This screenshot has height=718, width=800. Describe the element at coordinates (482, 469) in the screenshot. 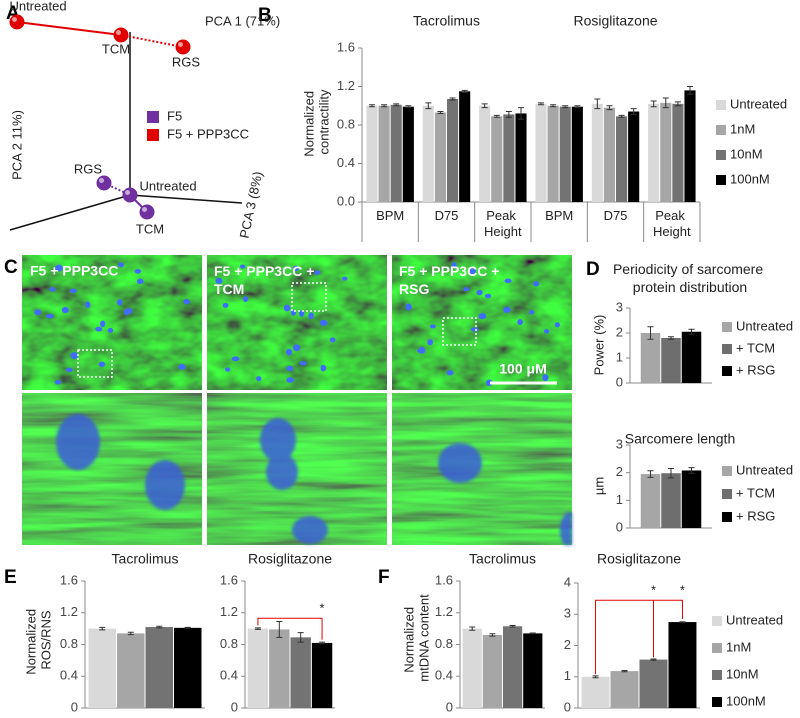

I see `micrograph-zoom` at that location.